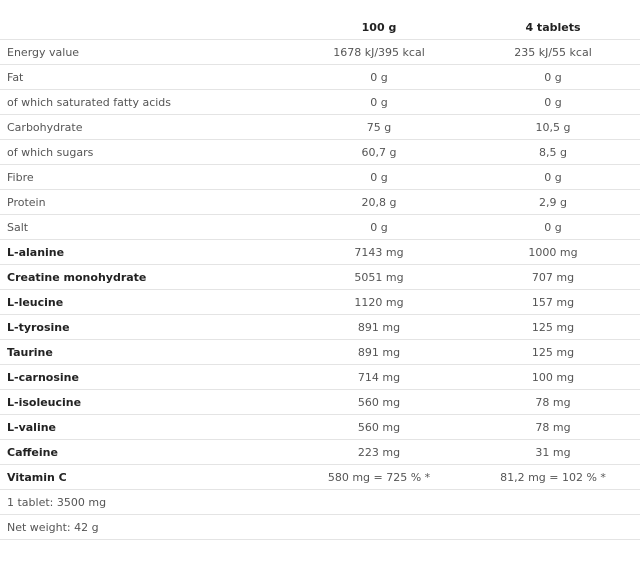  Describe the element at coordinates (146, 302) in the screenshot. I see `nutrient-label: L-leucine` at that location.